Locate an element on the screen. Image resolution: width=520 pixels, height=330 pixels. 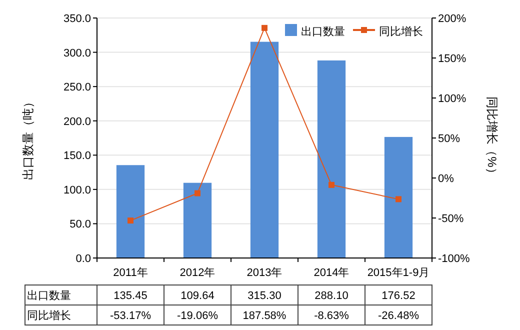
y2-tick-label: -100% is located at coordinates (454, 259).